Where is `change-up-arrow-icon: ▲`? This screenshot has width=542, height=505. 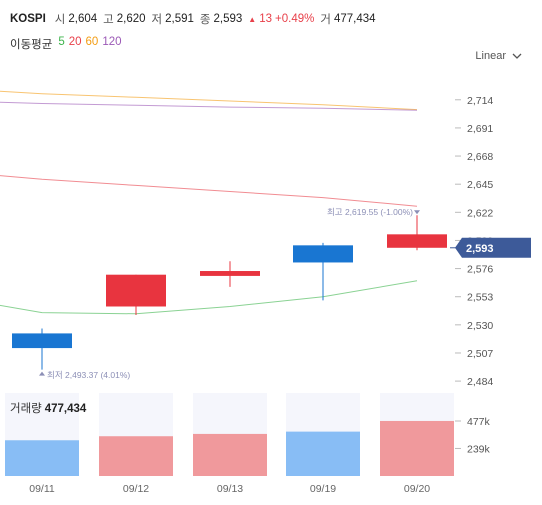
change-up-arrow-icon: ▲ is located at coordinates (252, 19).